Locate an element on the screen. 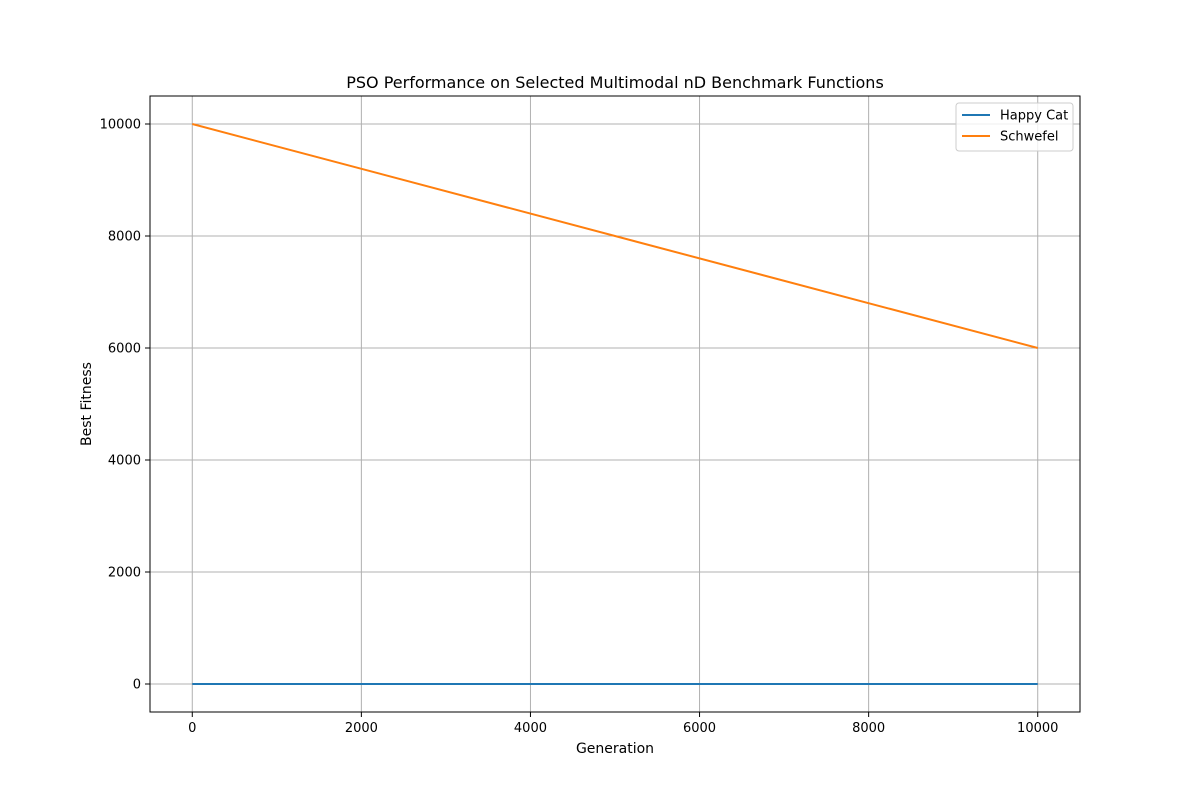 The image size is (1200, 800). x-tick-label: 2000 is located at coordinates (361, 728).